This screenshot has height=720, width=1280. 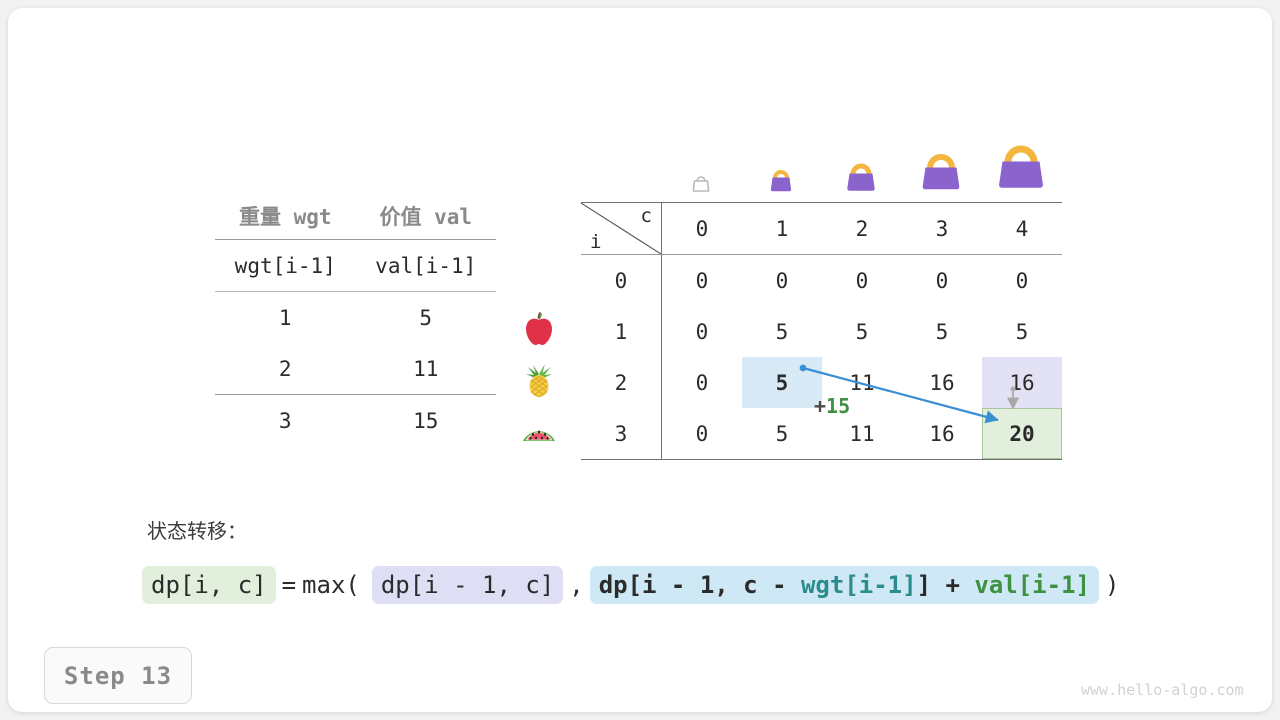 I want to click on gain-value: 15, so click(x=838, y=406).